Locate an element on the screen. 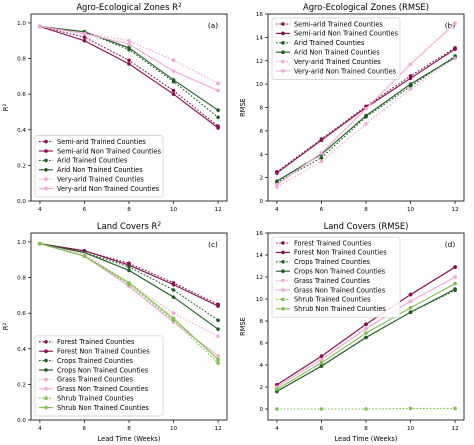 The height and width of the screenshot is (445, 474). x-tick-label: 6 is located at coordinates (322, 429).